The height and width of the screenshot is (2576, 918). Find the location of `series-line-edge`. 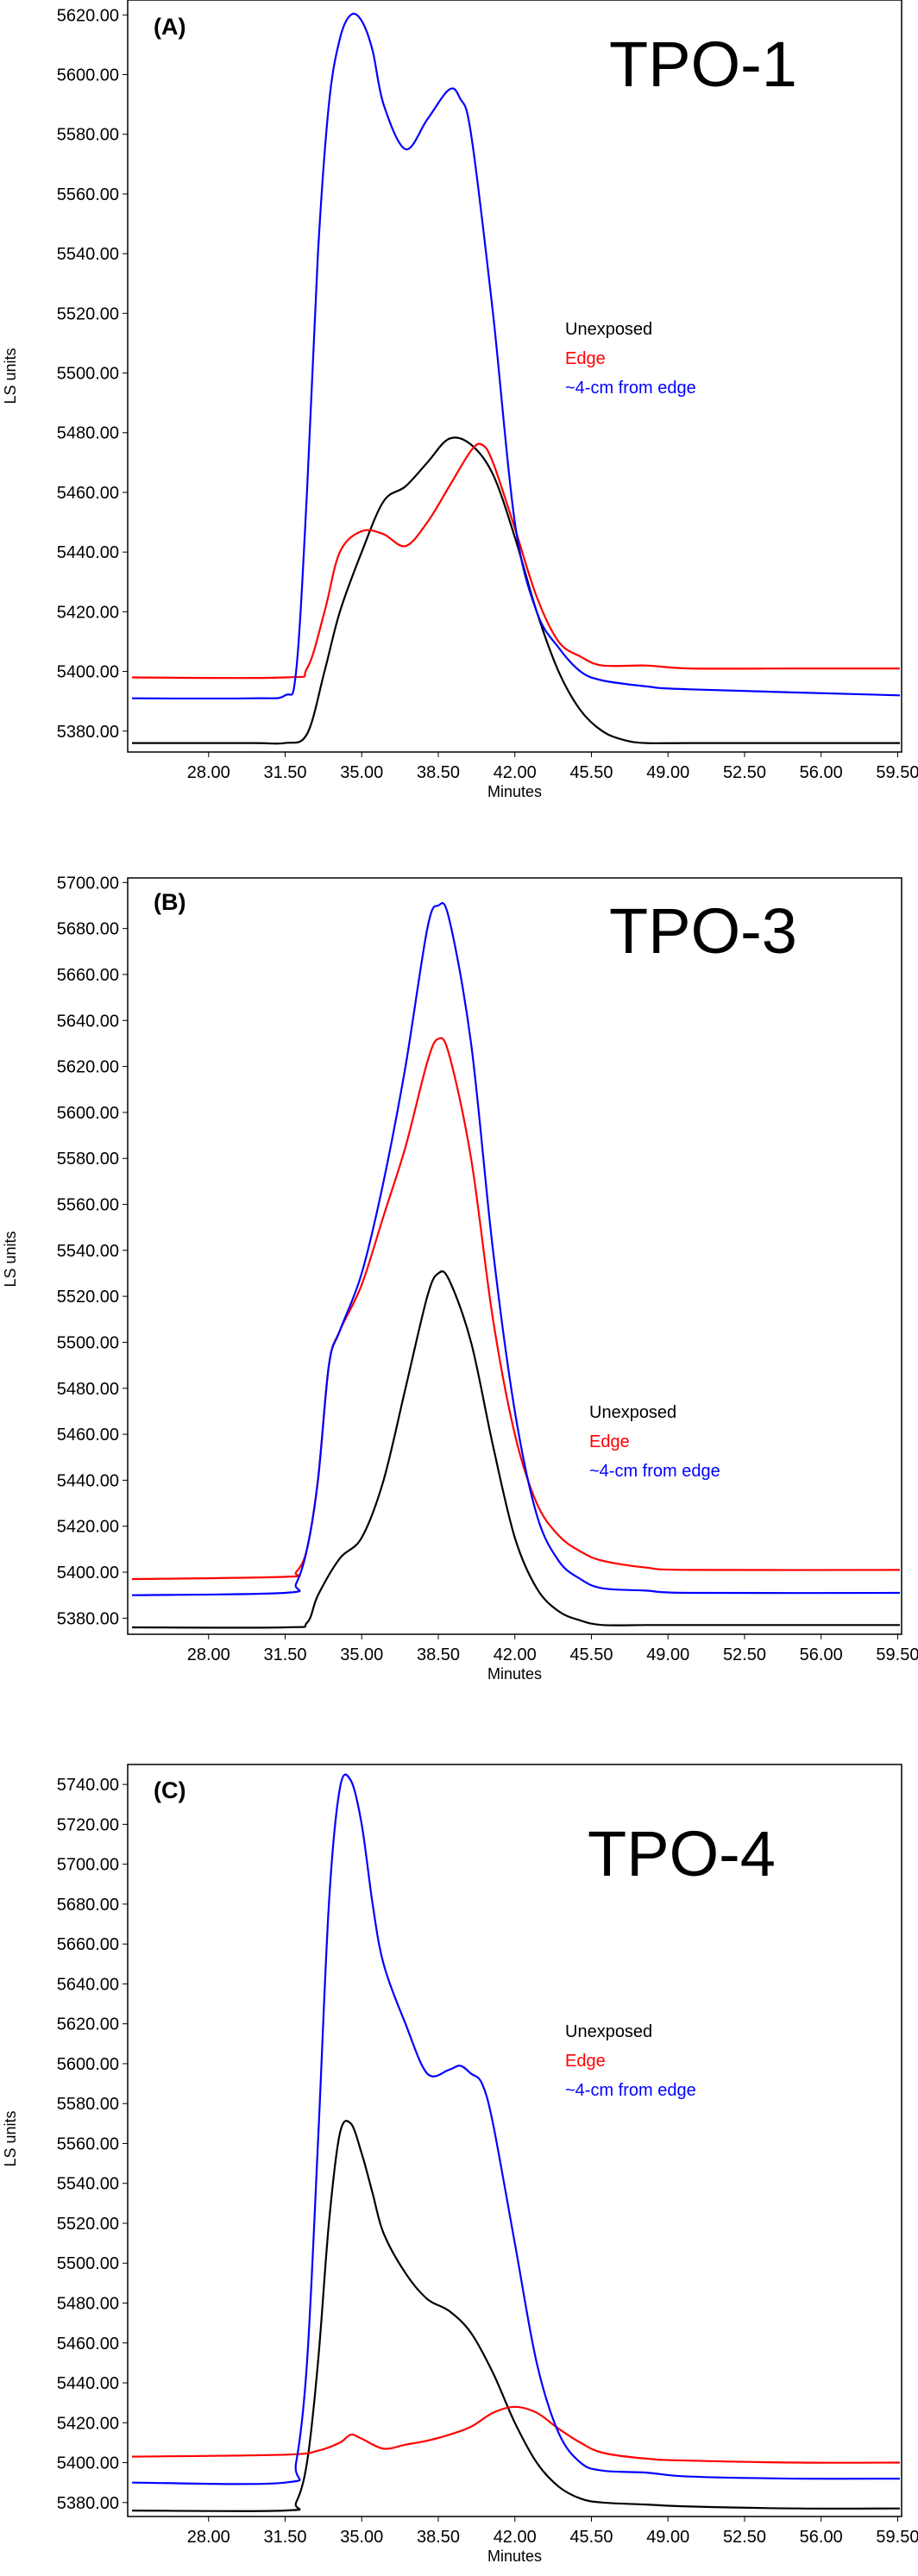

series-line-edge is located at coordinates (516, 2434).